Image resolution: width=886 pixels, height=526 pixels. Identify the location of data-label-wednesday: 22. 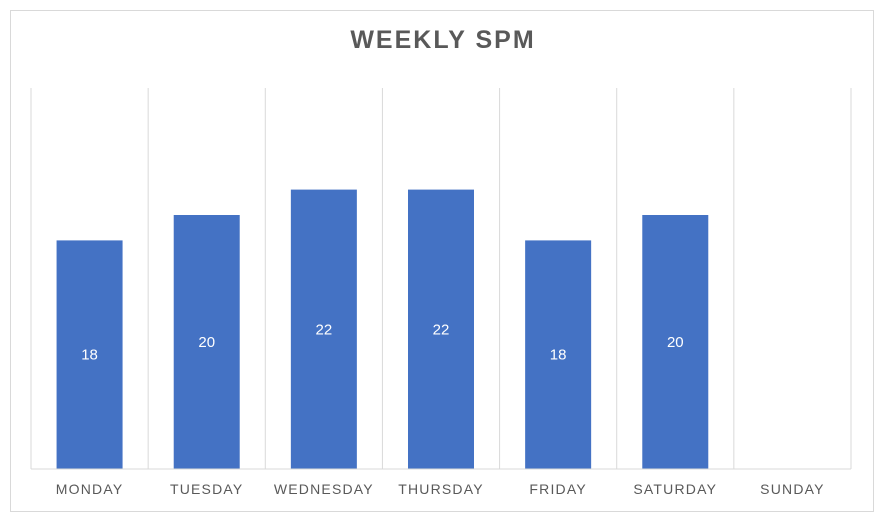
(324, 329).